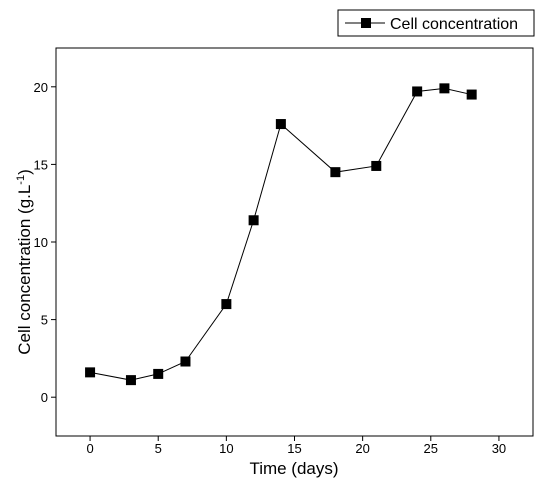 Image resolution: width=550 pixels, height=487 pixels. I want to click on y-axis-label-close: ), so click(24, 172).